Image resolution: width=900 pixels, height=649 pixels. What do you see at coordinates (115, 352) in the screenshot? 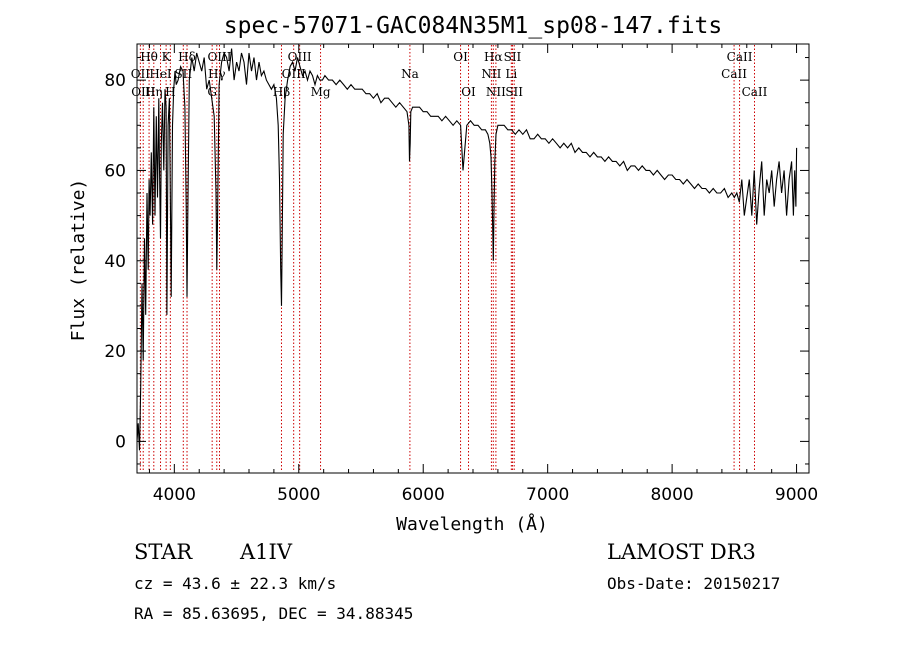
I see `y-tick-label: 20` at bounding box center [115, 352].